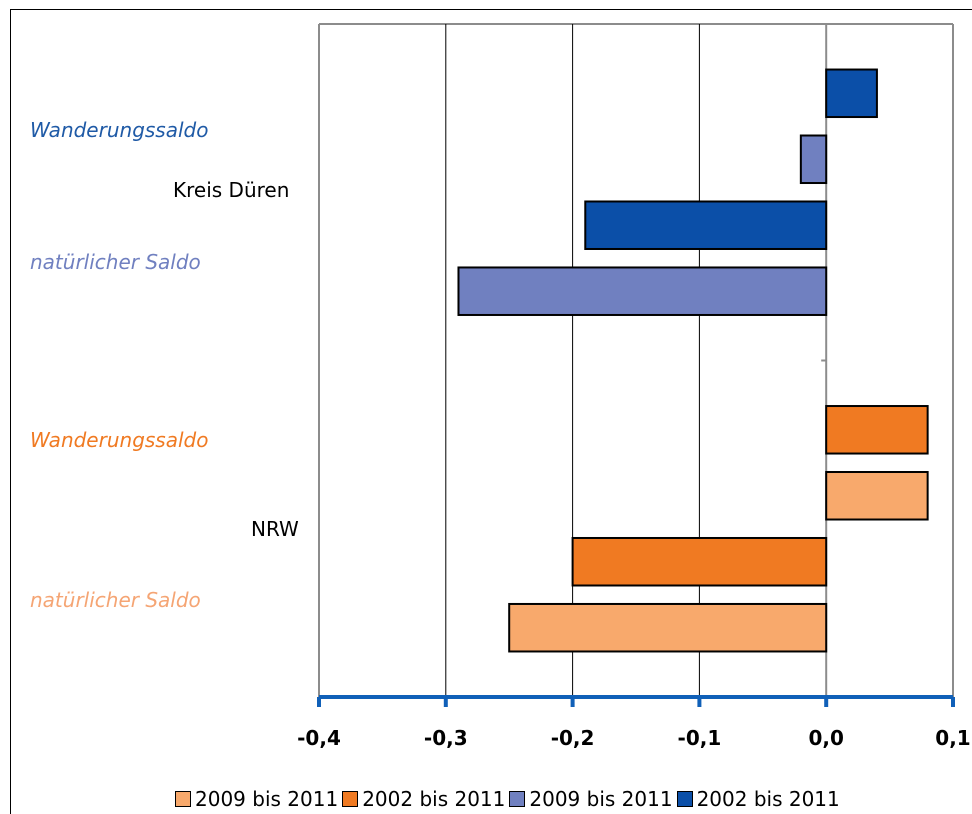 Image resolution: width=972 pixels, height=814 pixels. What do you see at coordinates (119, 130) in the screenshot?
I see `series-label-duren-wanderung: Wanderungssaldo` at bounding box center [119, 130].